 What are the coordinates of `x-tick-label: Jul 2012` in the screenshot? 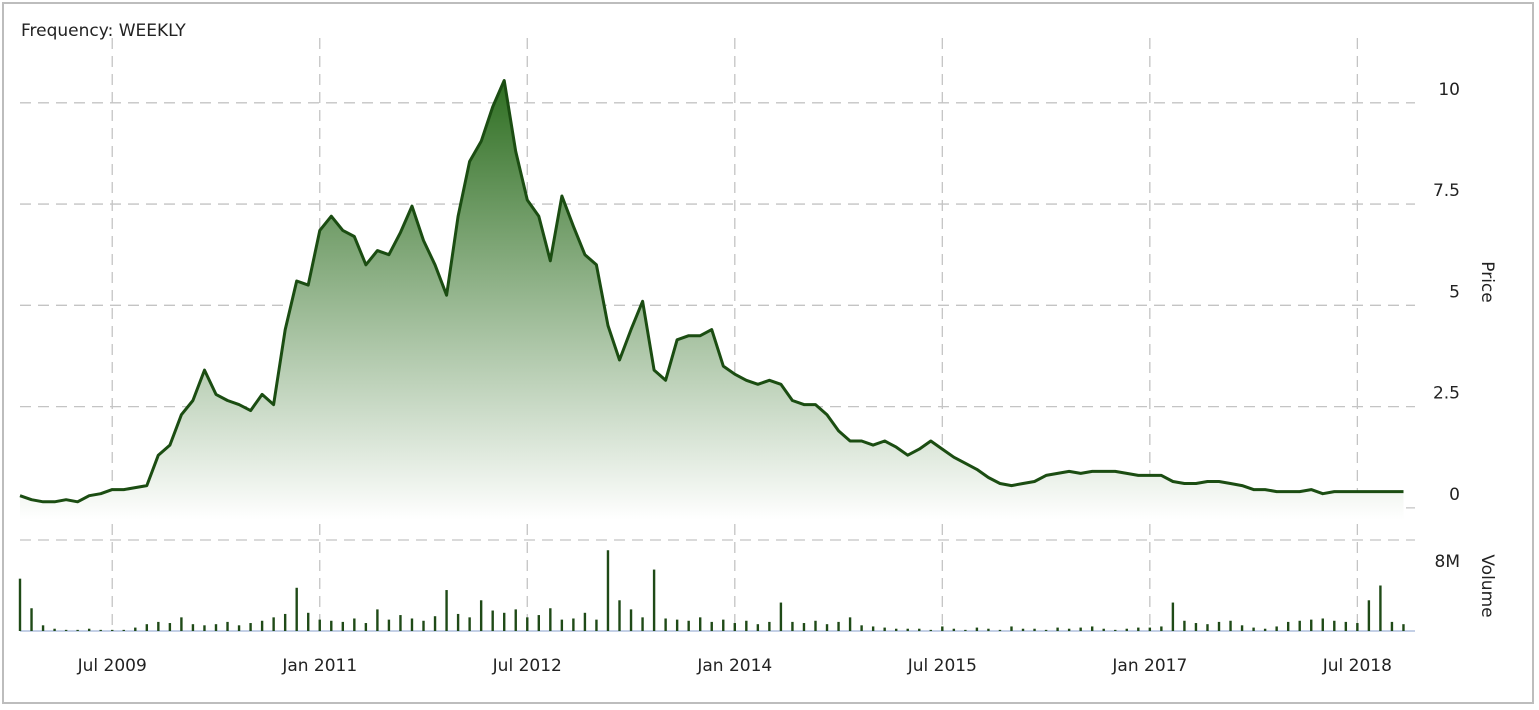 It's located at (527, 666).